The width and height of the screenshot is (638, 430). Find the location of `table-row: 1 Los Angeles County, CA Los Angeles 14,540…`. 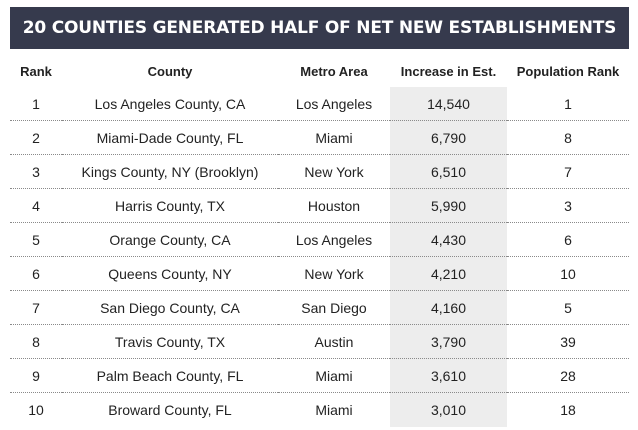

table-row: 1 Los Angeles County, CA Los Angeles 14,540… is located at coordinates (319, 104).